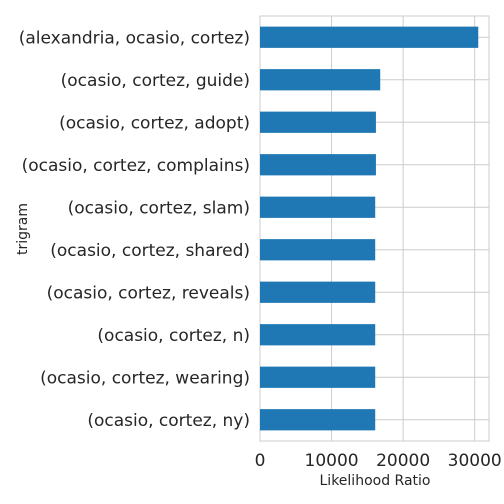 The width and height of the screenshot is (504, 504). What do you see at coordinates (332, 461) in the screenshot?
I see `x-tick-label: 10000` at bounding box center [332, 461].